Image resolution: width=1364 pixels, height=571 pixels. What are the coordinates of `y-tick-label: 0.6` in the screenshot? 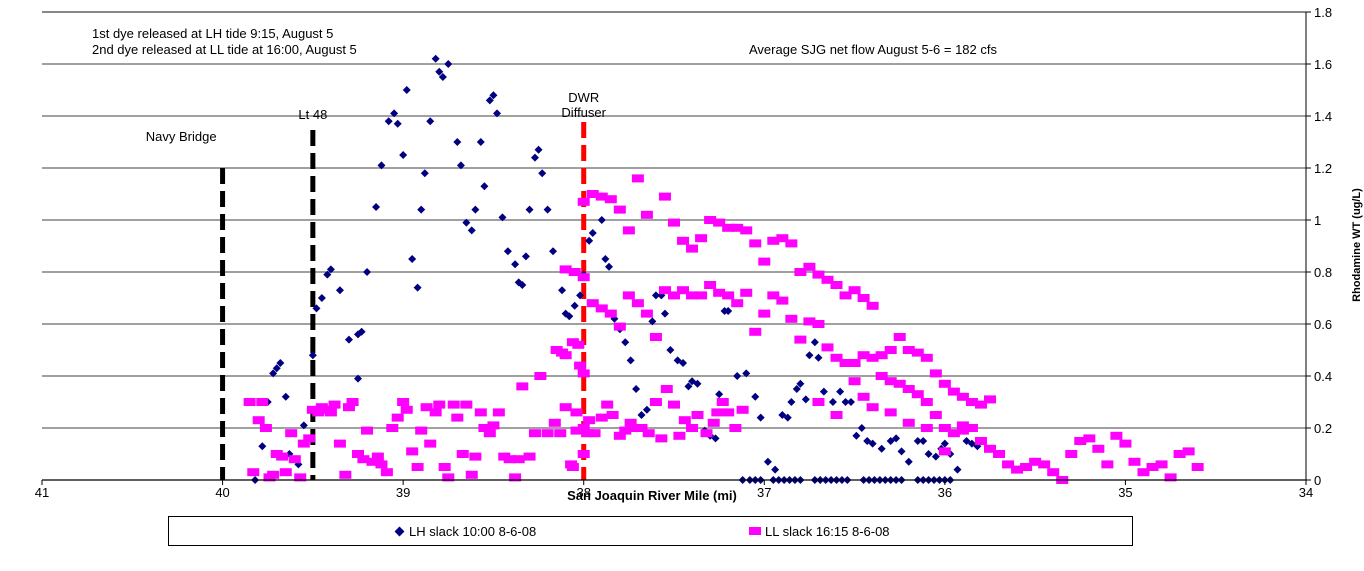 It's located at (1323, 324).